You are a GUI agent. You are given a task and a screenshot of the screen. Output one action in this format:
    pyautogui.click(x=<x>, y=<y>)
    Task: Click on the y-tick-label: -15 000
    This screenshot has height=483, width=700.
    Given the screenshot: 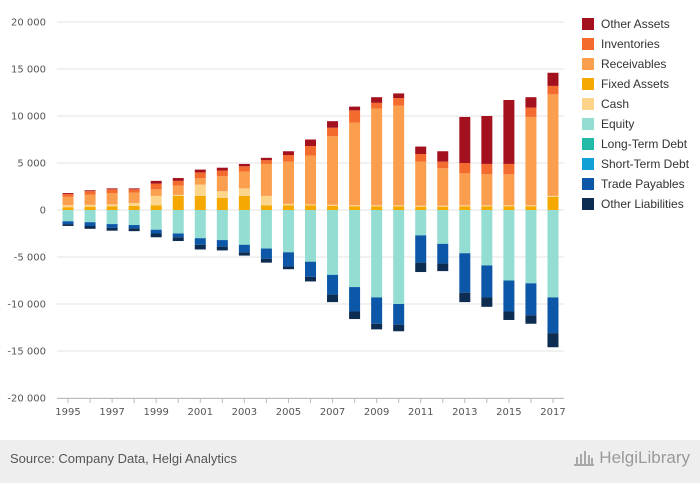 What is the action you would take?
    pyautogui.click(x=26, y=352)
    